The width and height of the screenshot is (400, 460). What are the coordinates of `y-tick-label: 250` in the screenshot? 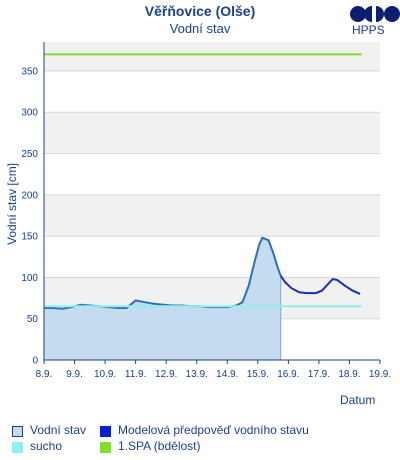 It's located at (29, 154).